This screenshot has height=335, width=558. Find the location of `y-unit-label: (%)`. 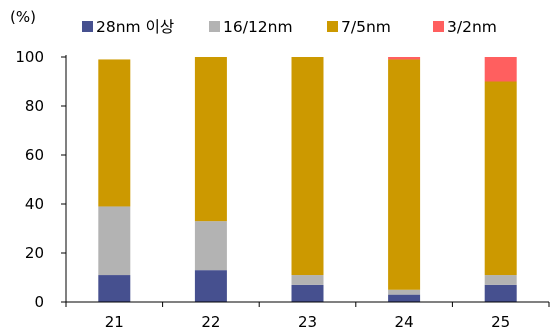

y-unit-label: (%) is located at coordinates (23, 17).